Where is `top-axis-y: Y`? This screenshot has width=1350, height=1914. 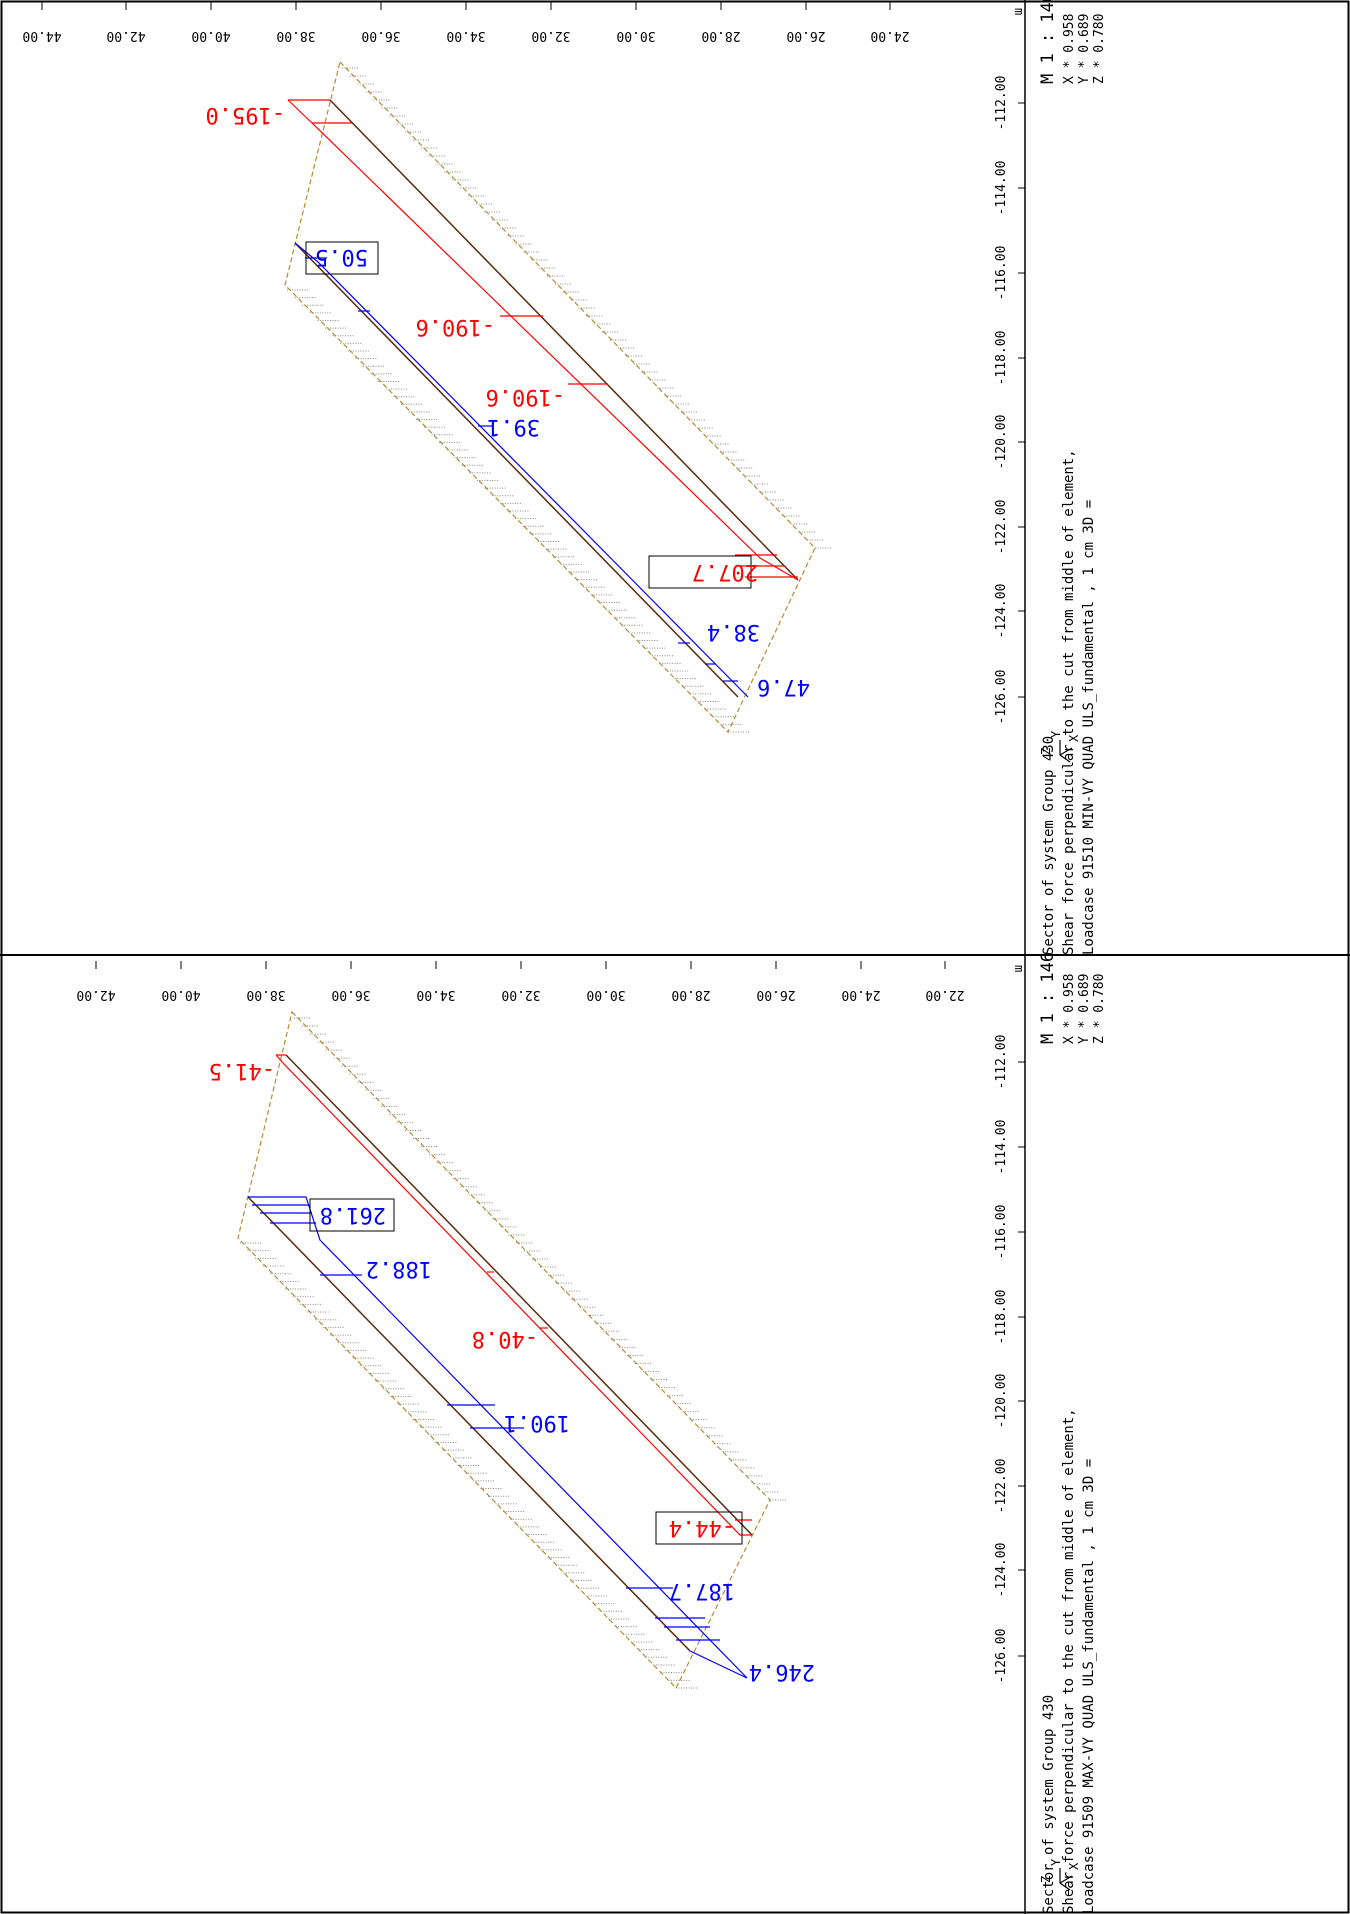 top-axis-y: Y is located at coordinates (1056, 734).